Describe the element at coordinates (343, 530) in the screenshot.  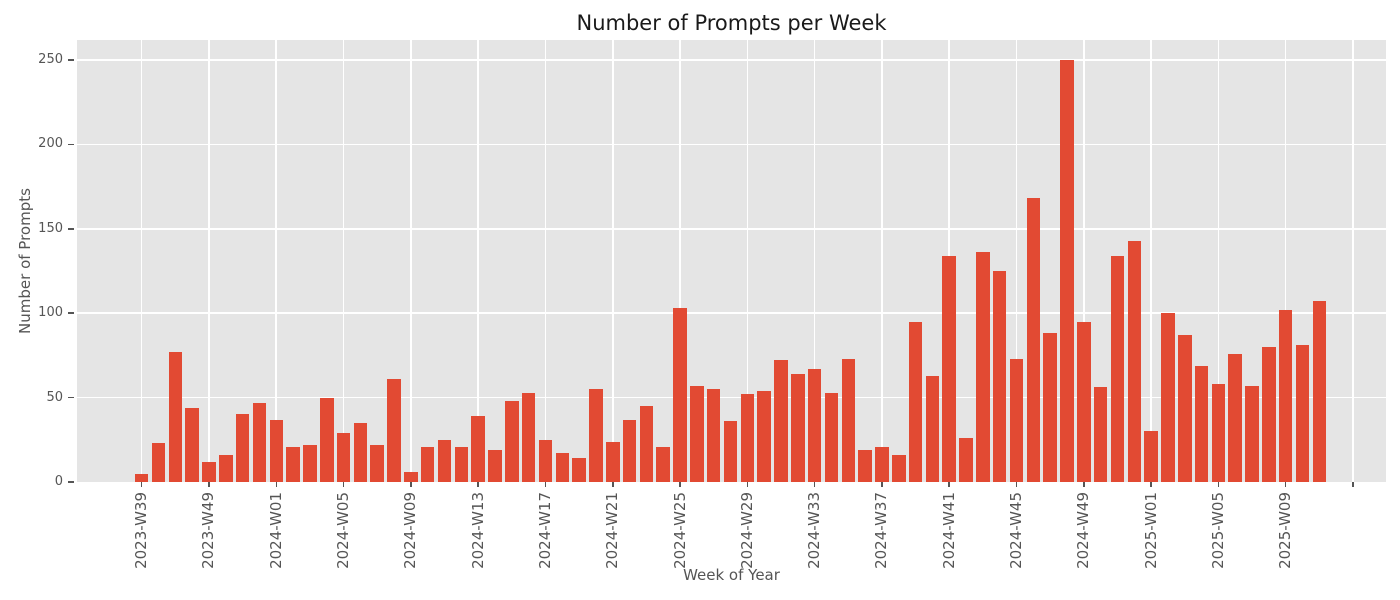
I see `x-tick-label: 2024-W05` at that location.